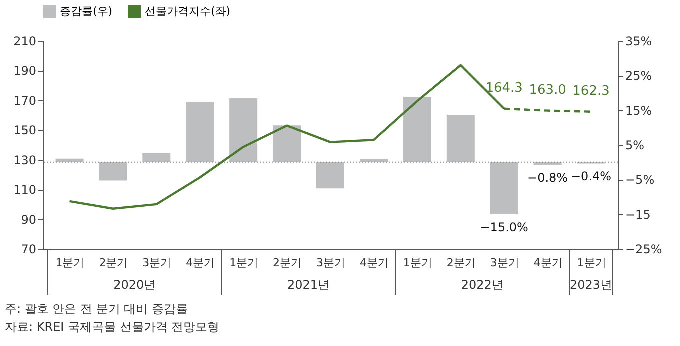 The image size is (680, 346). I want to click on data-label: 162.3, so click(591, 91).